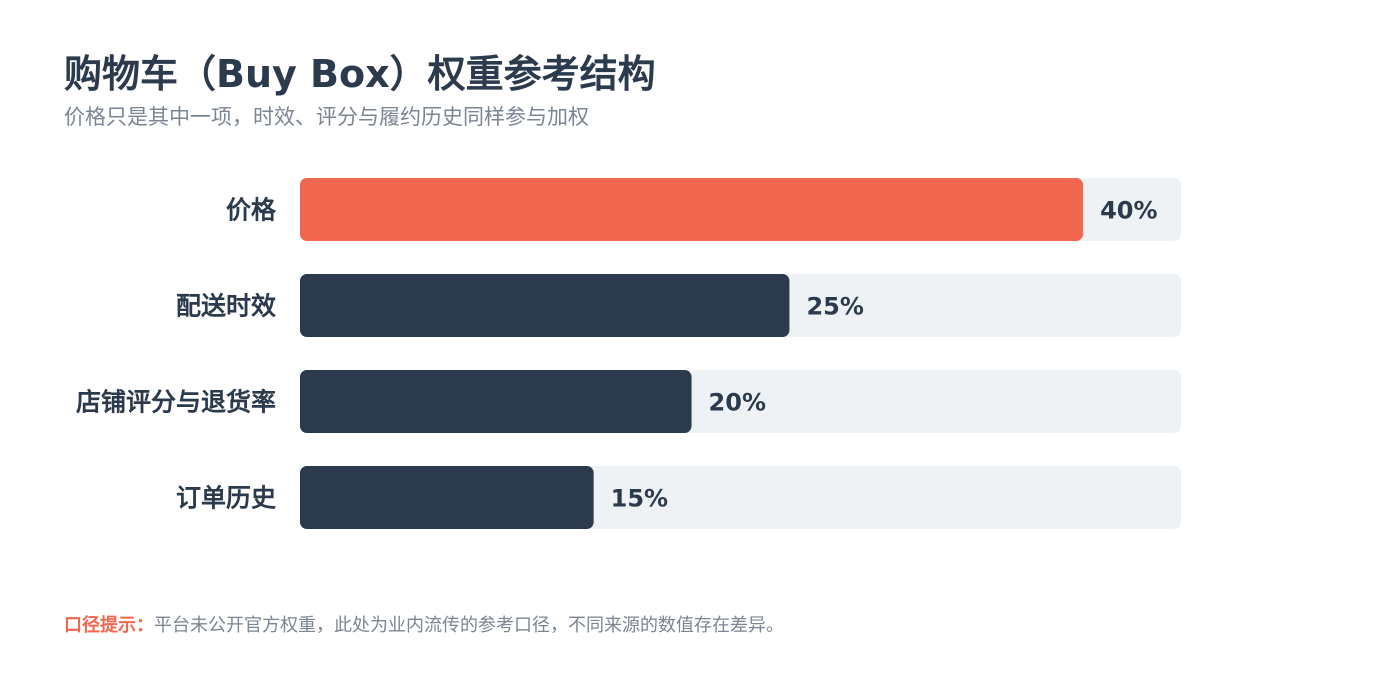 This screenshot has height=700, width=1400. Describe the element at coordinates (326, 117) in the screenshot. I see `chart-subtitle: 价格只是其中一项，时效、评分与履约历史同样参与加权` at that location.